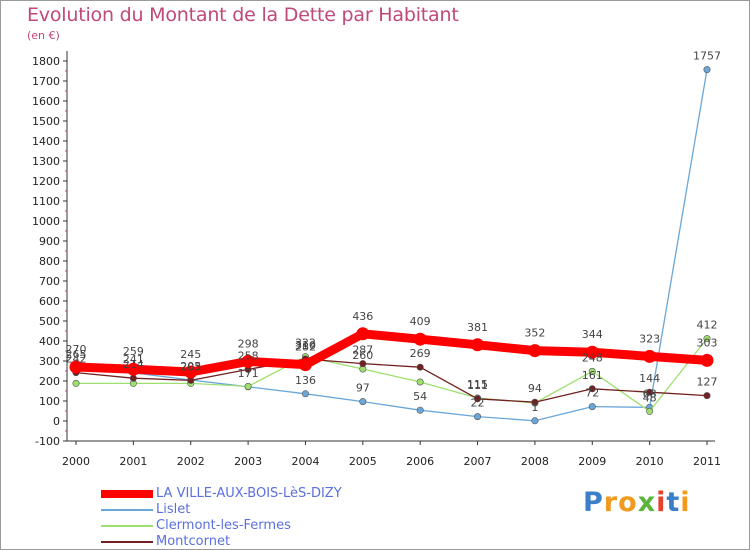 The image size is (750, 550). What do you see at coordinates (534, 407) in the screenshot?
I see `data-label: 1` at bounding box center [534, 407].